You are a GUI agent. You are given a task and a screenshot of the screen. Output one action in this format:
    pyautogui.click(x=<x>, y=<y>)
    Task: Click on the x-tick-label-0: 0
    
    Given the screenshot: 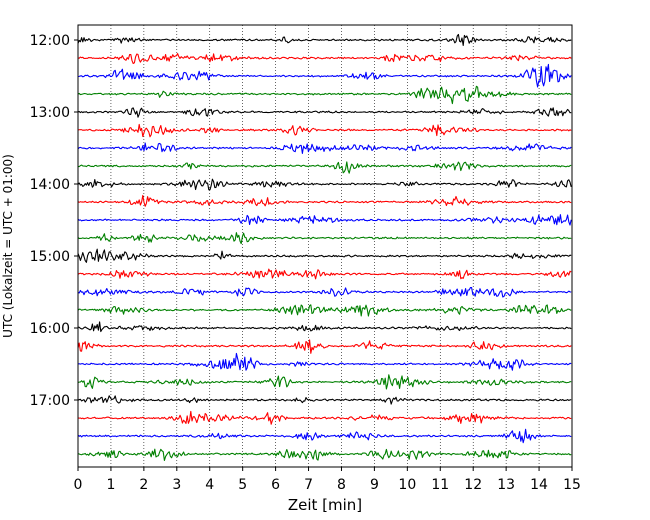 What is the action you would take?
    pyautogui.click(x=78, y=485)
    